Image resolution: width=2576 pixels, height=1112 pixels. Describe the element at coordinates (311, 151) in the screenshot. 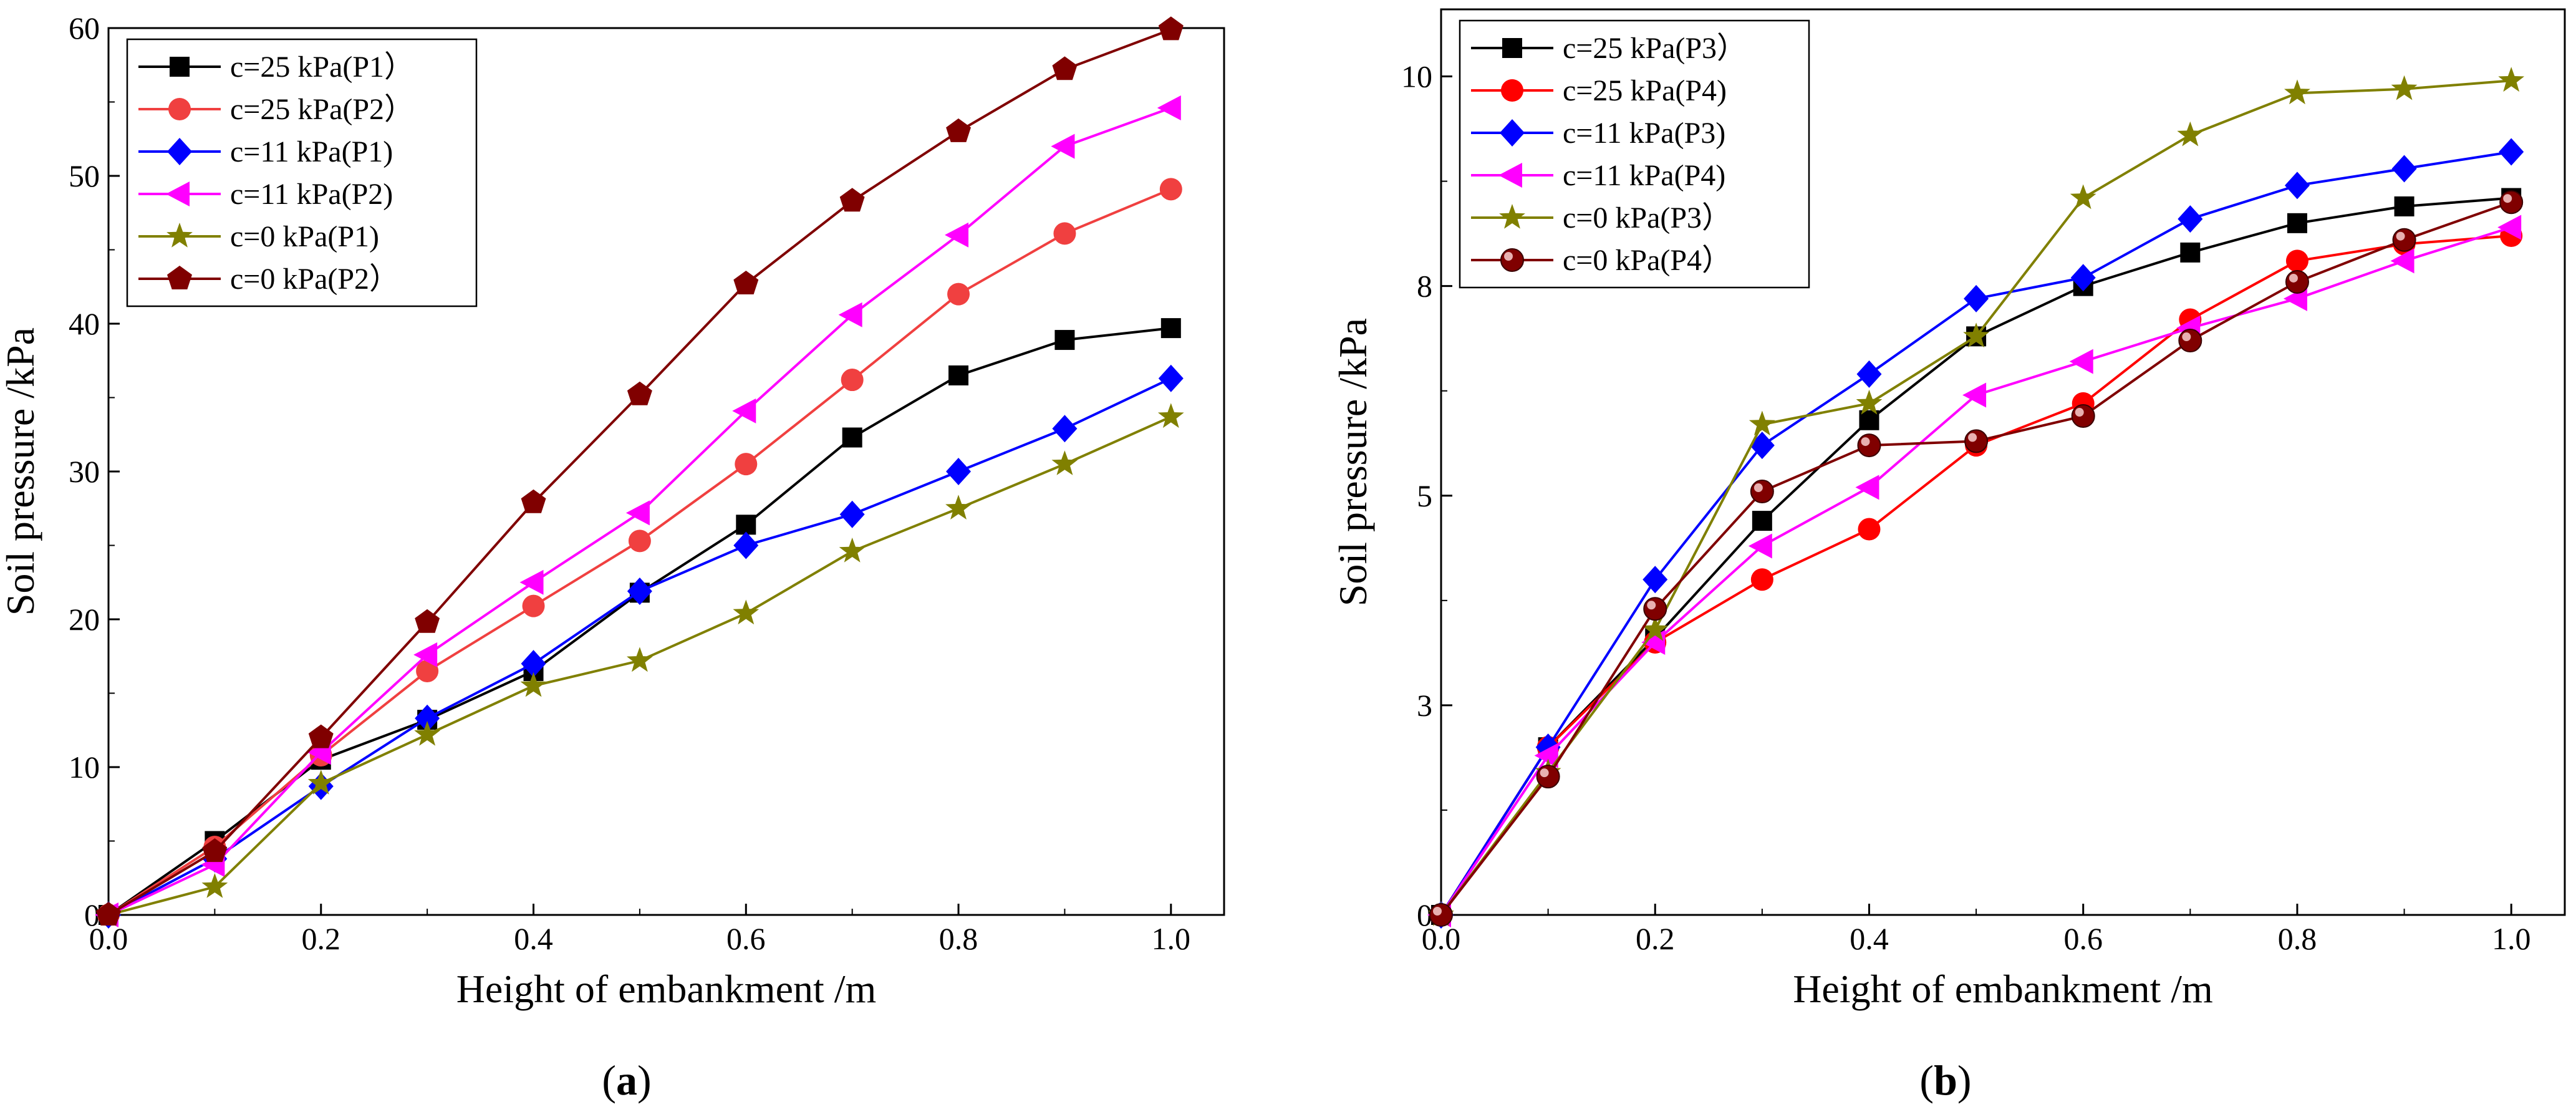

I see `panel-a-legend-label: c=11 kPa(P1)` at that location.